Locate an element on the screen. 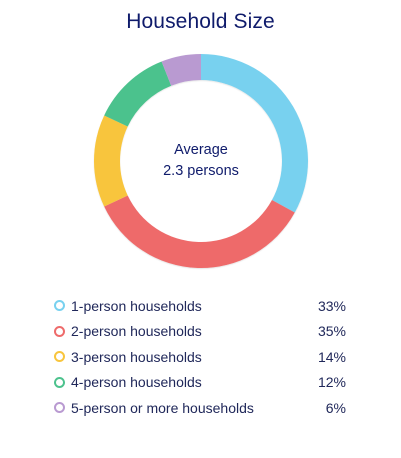  legend-item: 5-person or more households 6% is located at coordinates (200, 408).